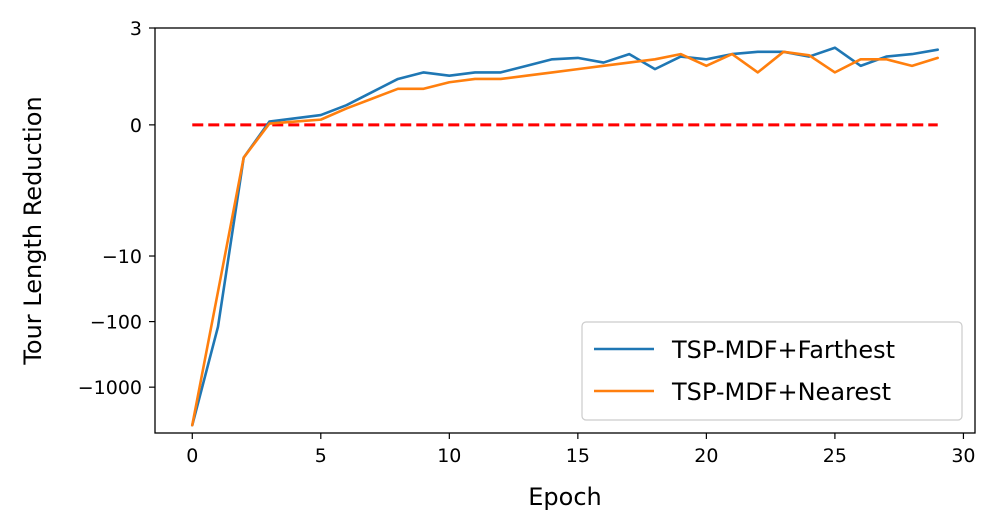 The image size is (997, 531). Describe the element at coordinates (963, 456) in the screenshot. I see `x-tick-label: 30` at that location.